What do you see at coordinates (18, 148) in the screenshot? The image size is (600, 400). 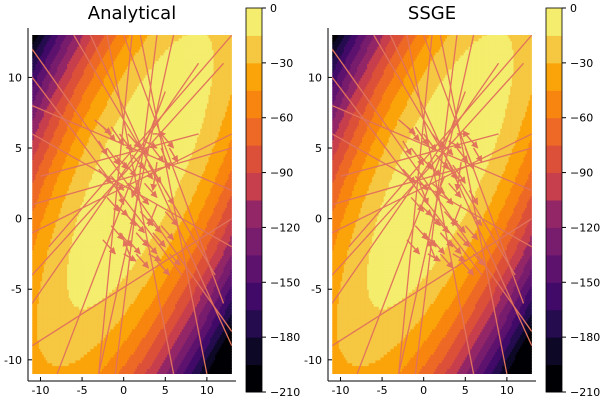 I see `y-tick-label: 5` at bounding box center [18, 148].